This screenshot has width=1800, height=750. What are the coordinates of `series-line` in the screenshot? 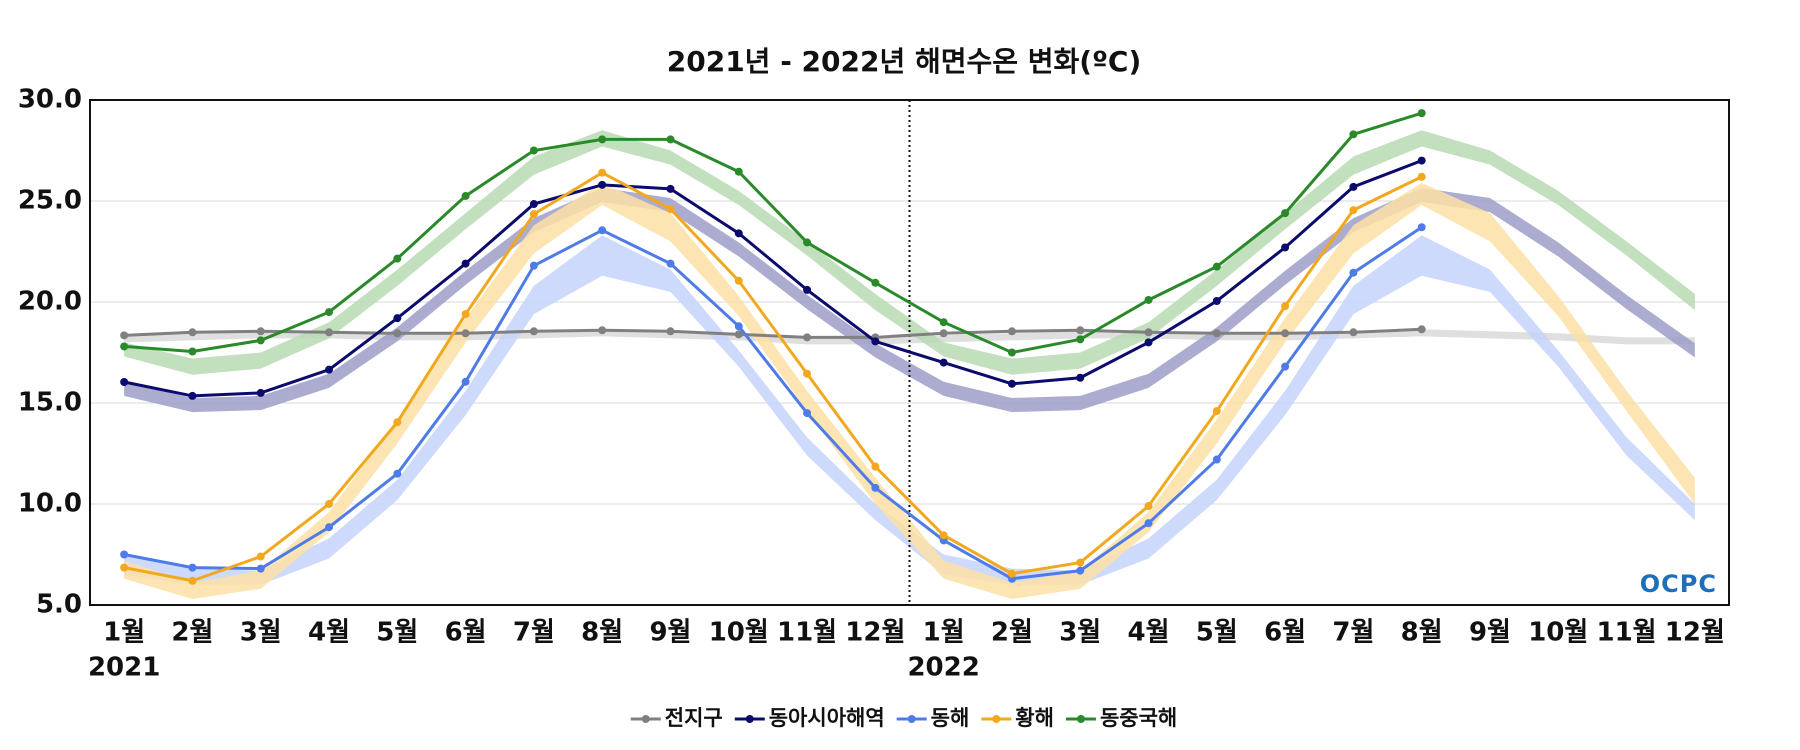 It's located at (773, 333).